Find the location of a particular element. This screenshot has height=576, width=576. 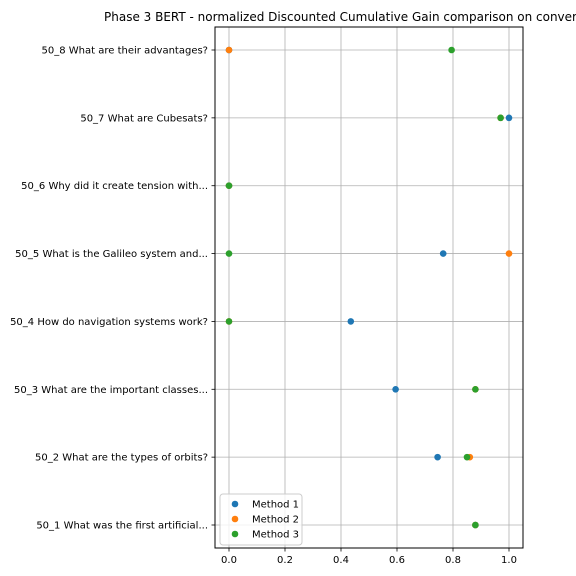

x-tick-label: 0.0 is located at coordinates (229, 560).